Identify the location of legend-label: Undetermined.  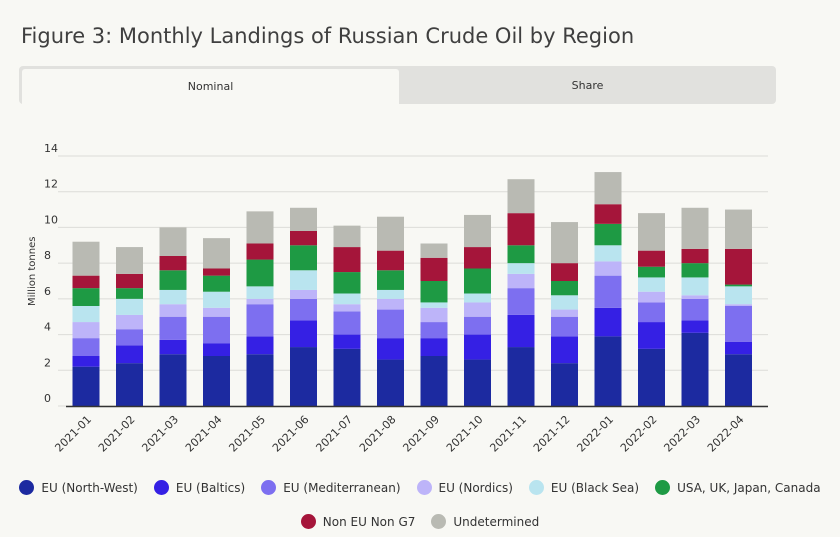
(496, 521).